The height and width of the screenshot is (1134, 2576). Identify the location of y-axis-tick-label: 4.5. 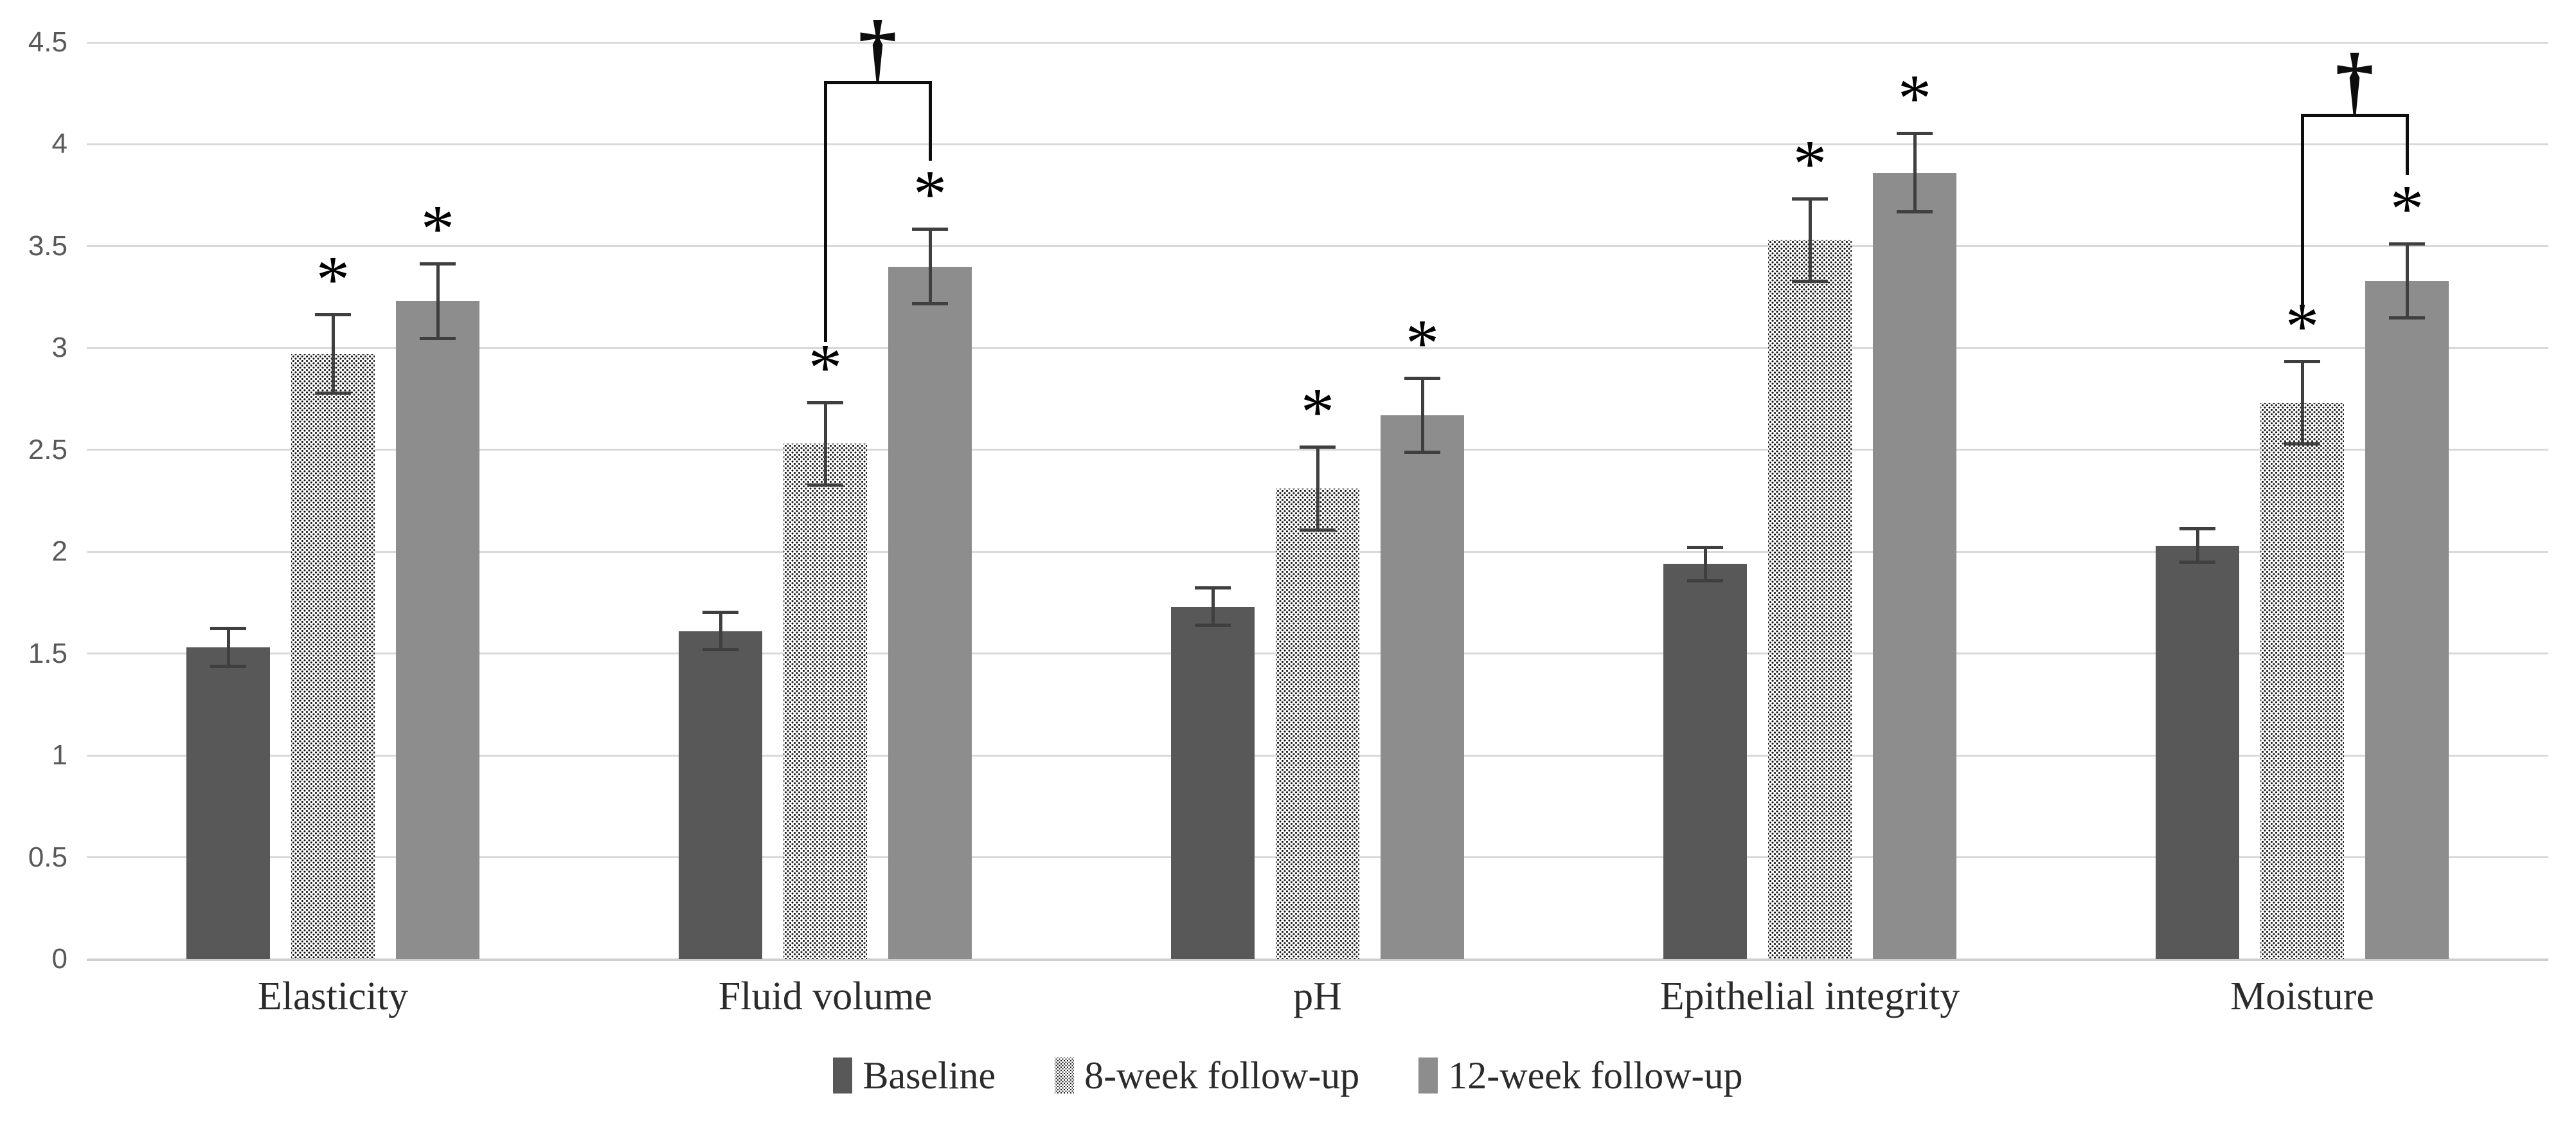
(47, 42).